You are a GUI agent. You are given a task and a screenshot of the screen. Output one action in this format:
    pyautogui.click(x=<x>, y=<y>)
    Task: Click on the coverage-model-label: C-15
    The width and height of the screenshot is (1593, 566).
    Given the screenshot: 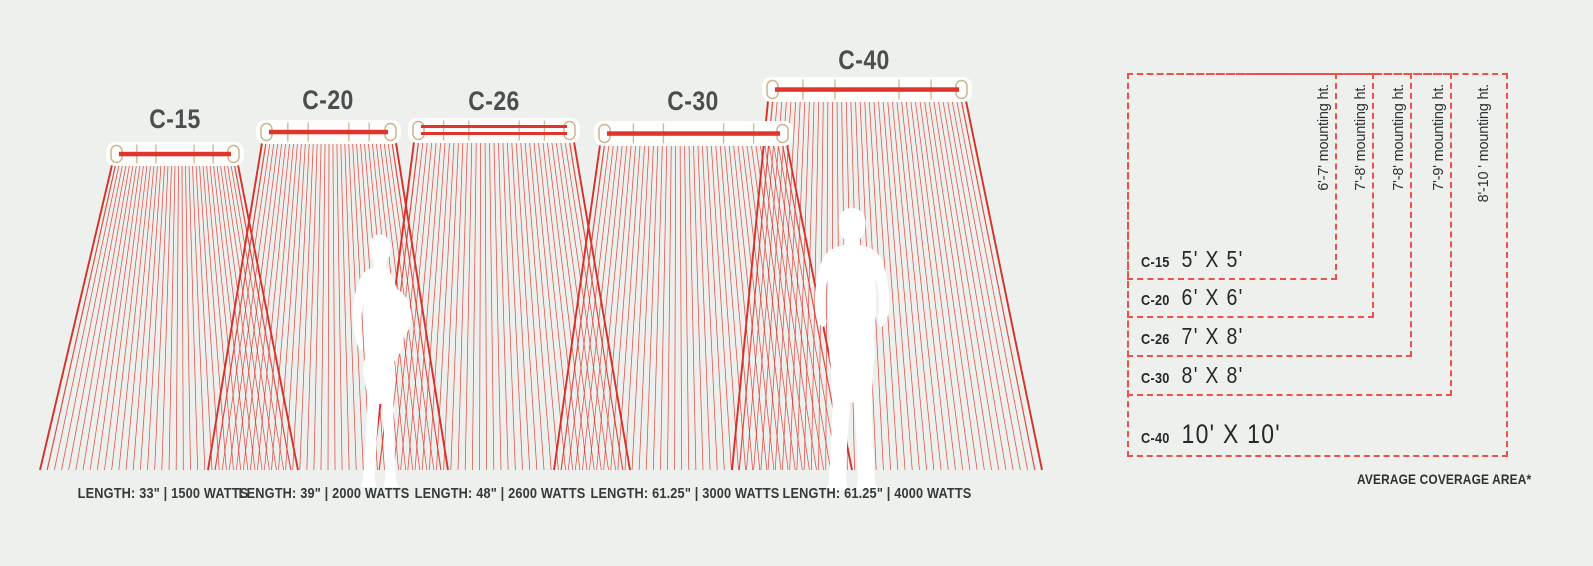 What is the action you would take?
    pyautogui.click(x=1155, y=262)
    